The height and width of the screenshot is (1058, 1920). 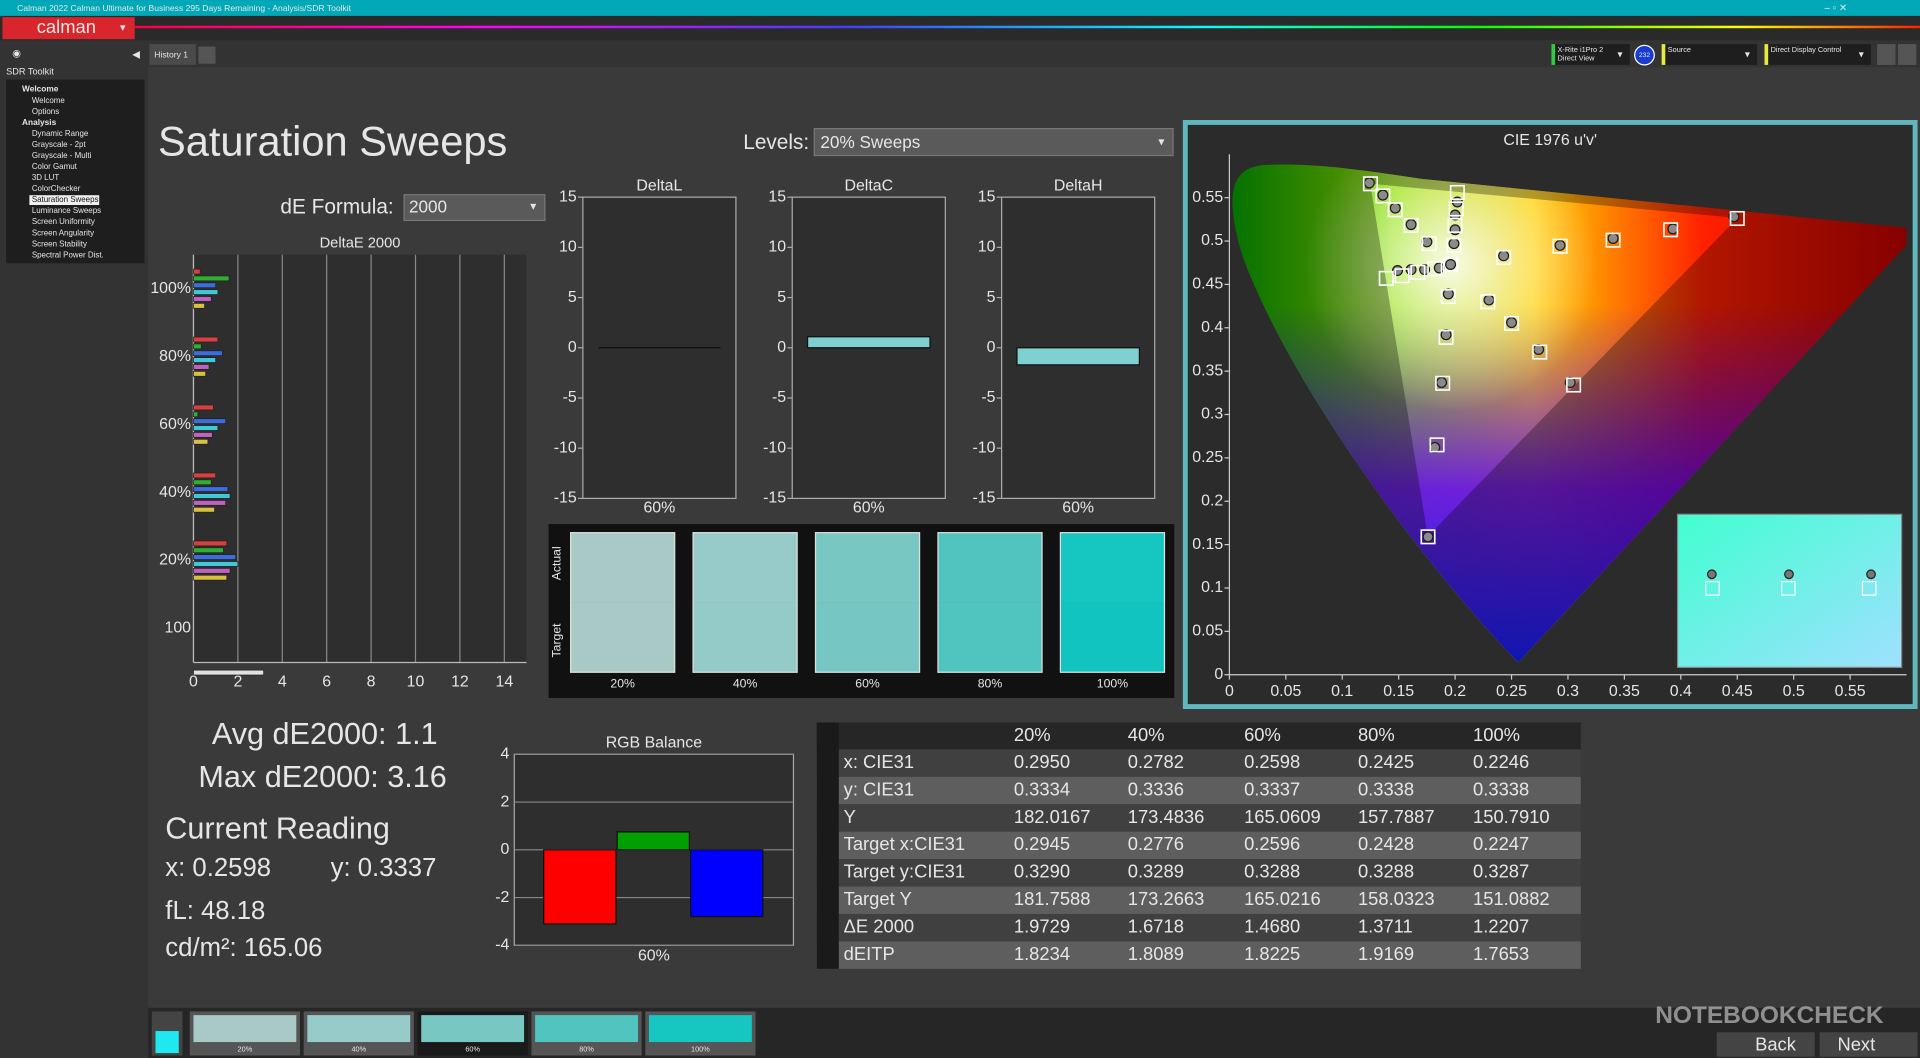 I want to click on row-label: Target Y, so click(x=878, y=898).